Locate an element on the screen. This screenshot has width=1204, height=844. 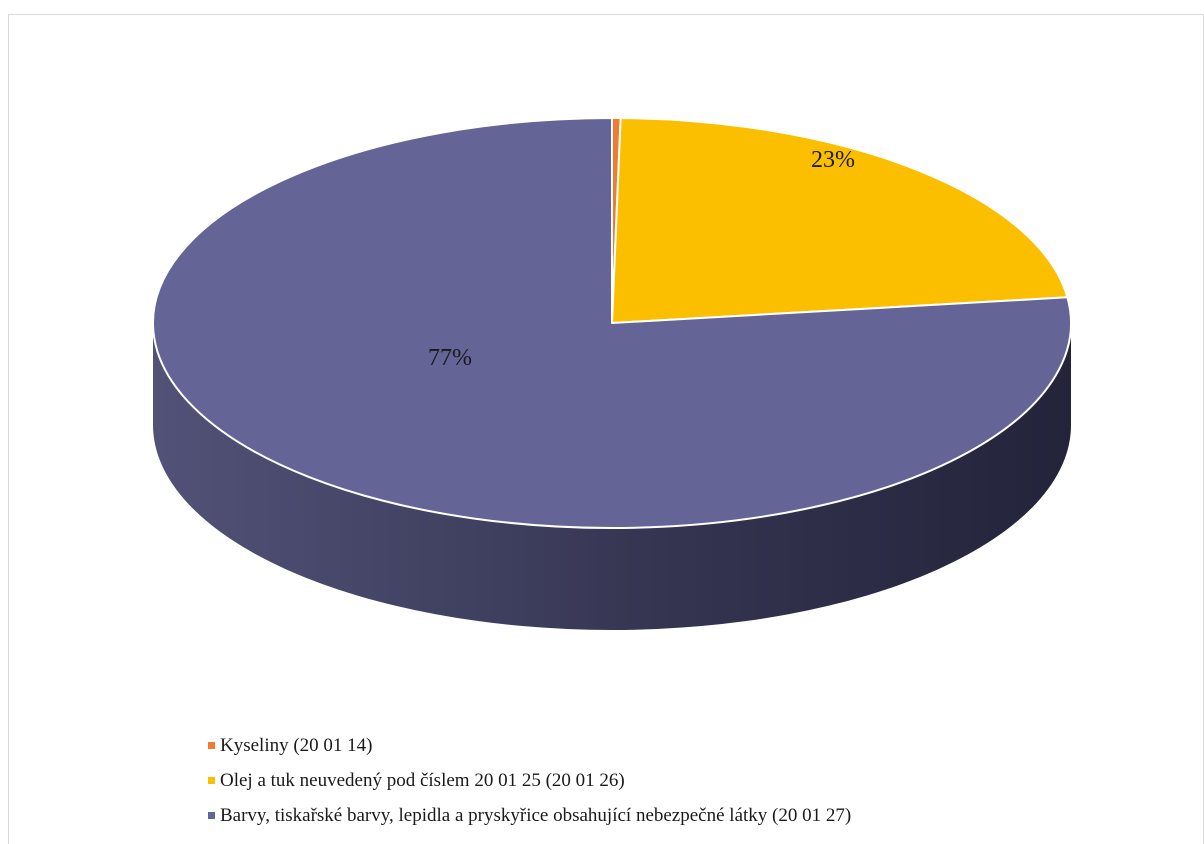
legend-swatch-barvy is located at coordinates (211, 815).